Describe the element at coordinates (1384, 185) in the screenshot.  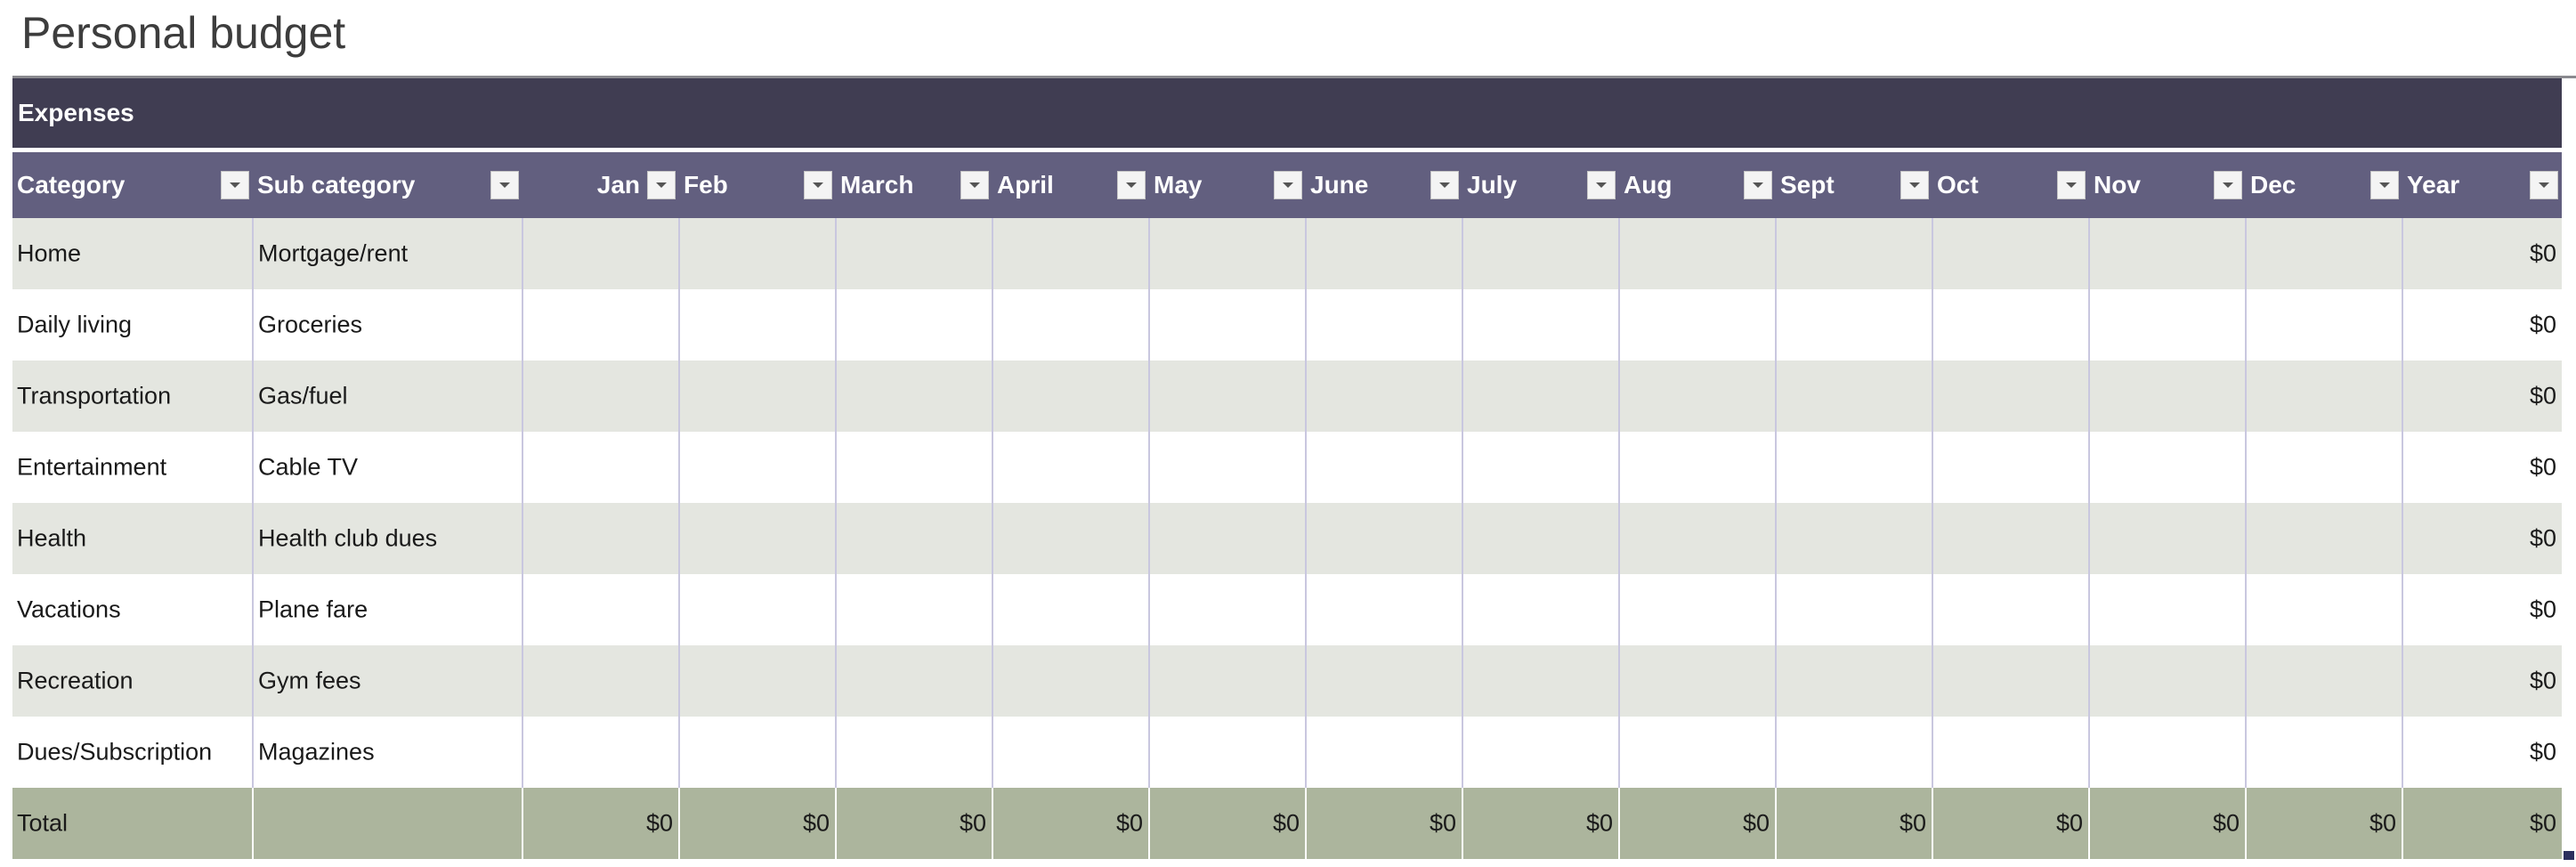
I see `column-header-june: June` at that location.